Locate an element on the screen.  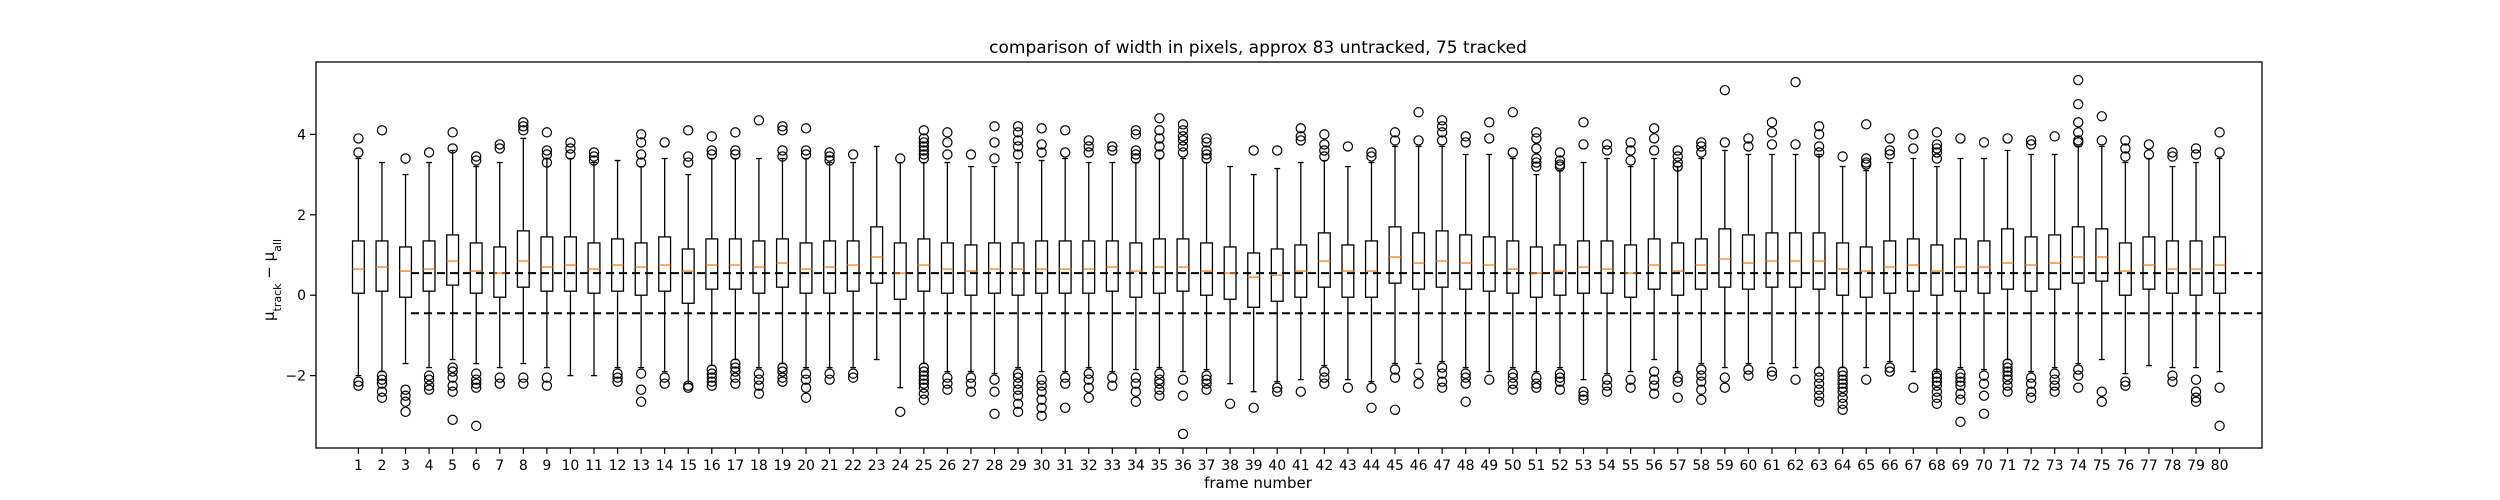
x-tick-label: 41 is located at coordinates (1301, 466).